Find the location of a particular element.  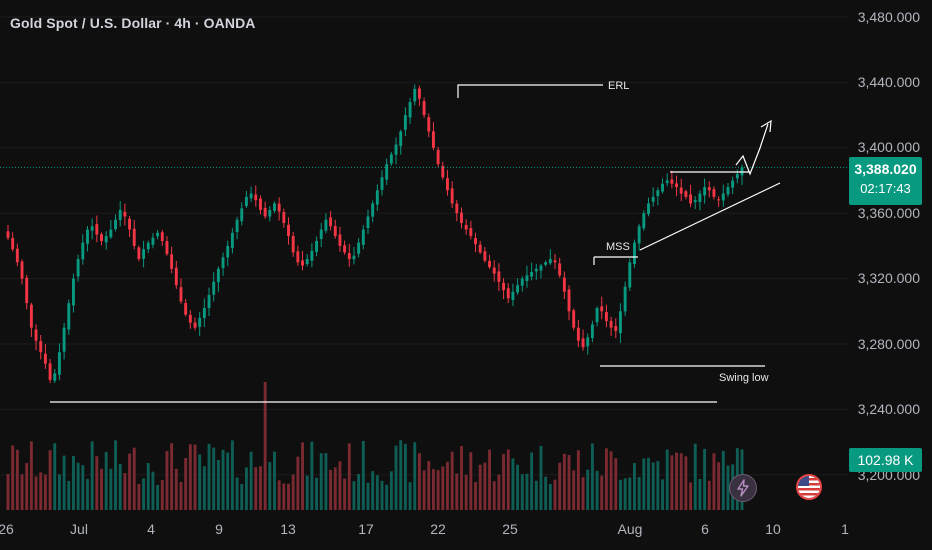

erl-line is located at coordinates (530, 91).